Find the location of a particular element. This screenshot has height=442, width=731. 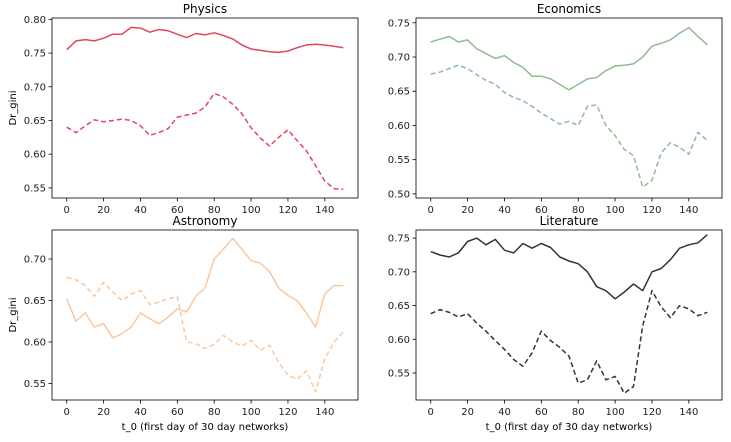

panel-3-series-dashed-line is located at coordinates (205, 334).